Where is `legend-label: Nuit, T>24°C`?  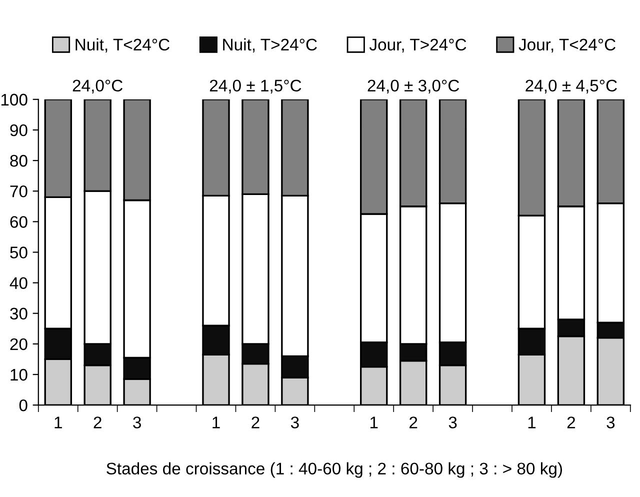
legend-label: Nuit, T>24°C is located at coordinates (270, 45).